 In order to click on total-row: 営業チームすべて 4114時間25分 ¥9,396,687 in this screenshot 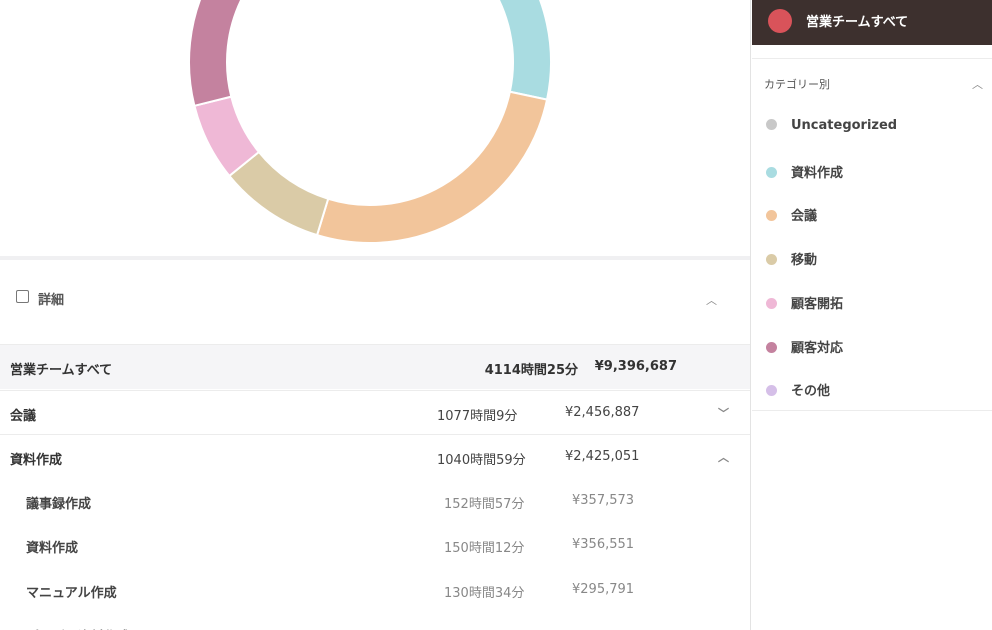, I will do `click(375, 366)`.